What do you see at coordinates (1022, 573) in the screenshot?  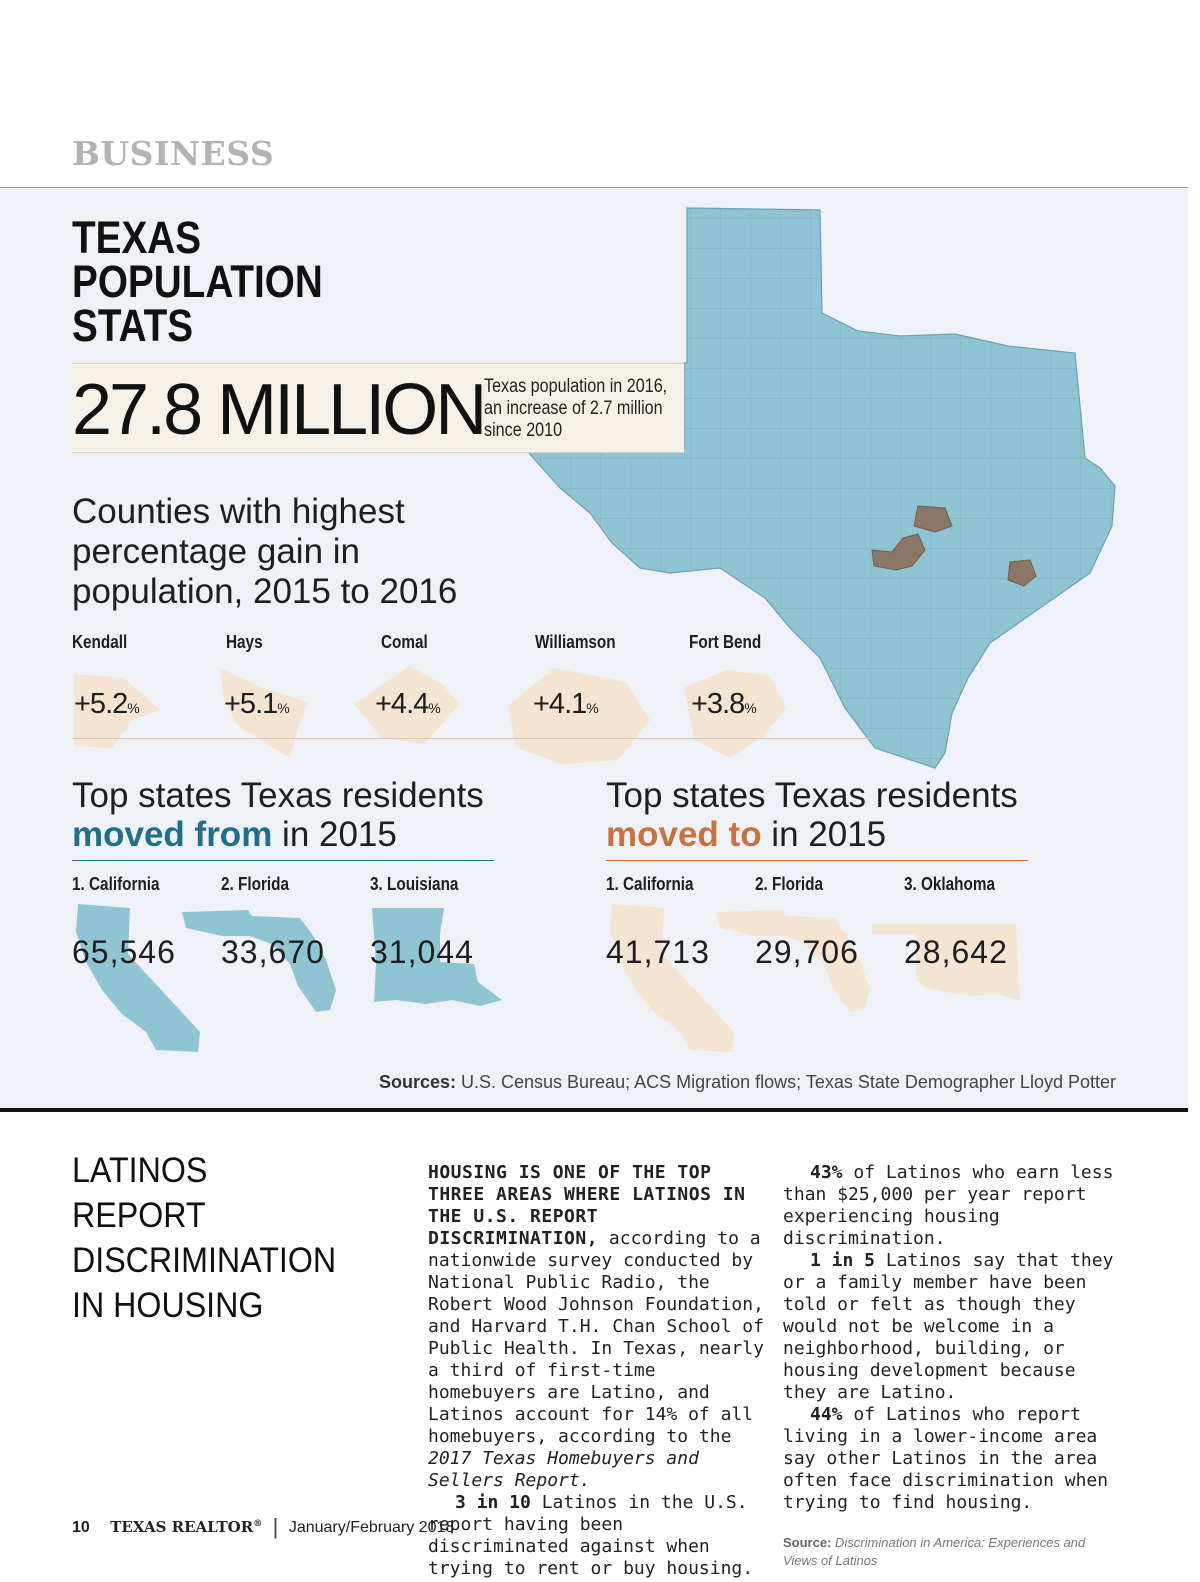 I see `county-highlight-fort-bend` at bounding box center [1022, 573].